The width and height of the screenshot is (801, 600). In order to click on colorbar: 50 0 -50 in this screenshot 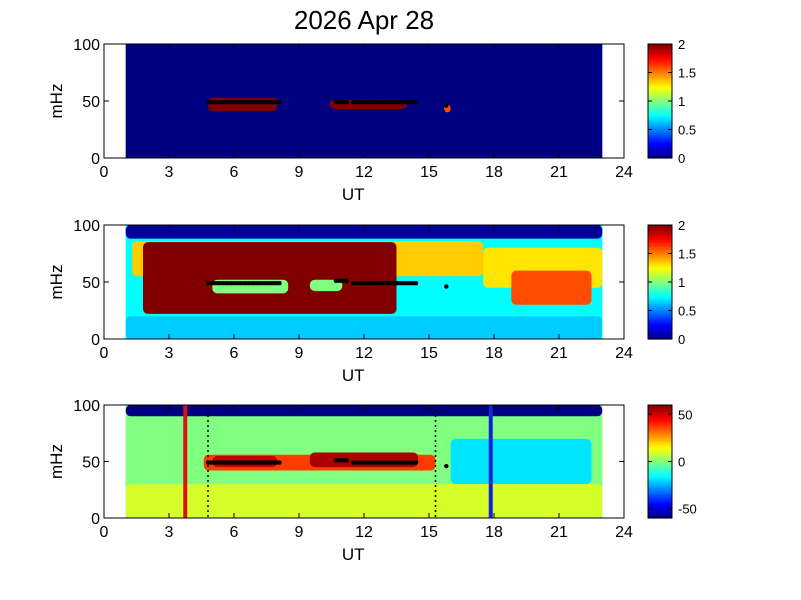, I will do `click(672, 461)`.